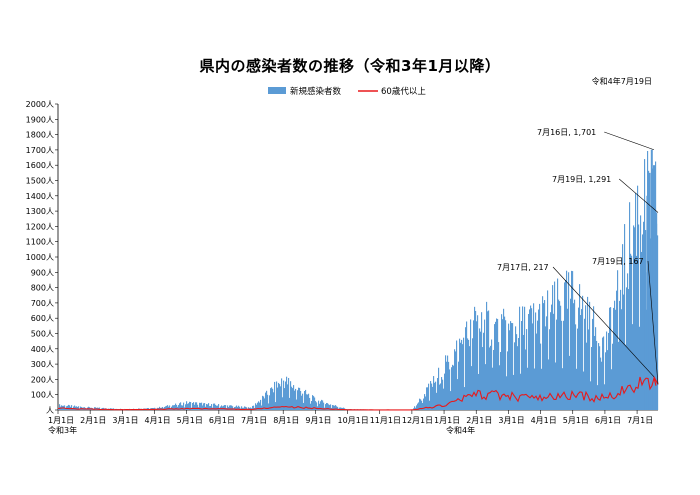 This screenshot has width=700, height=495. Describe the element at coordinates (40, 257) in the screenshot. I see `y-tick-label: 1000人` at that location.